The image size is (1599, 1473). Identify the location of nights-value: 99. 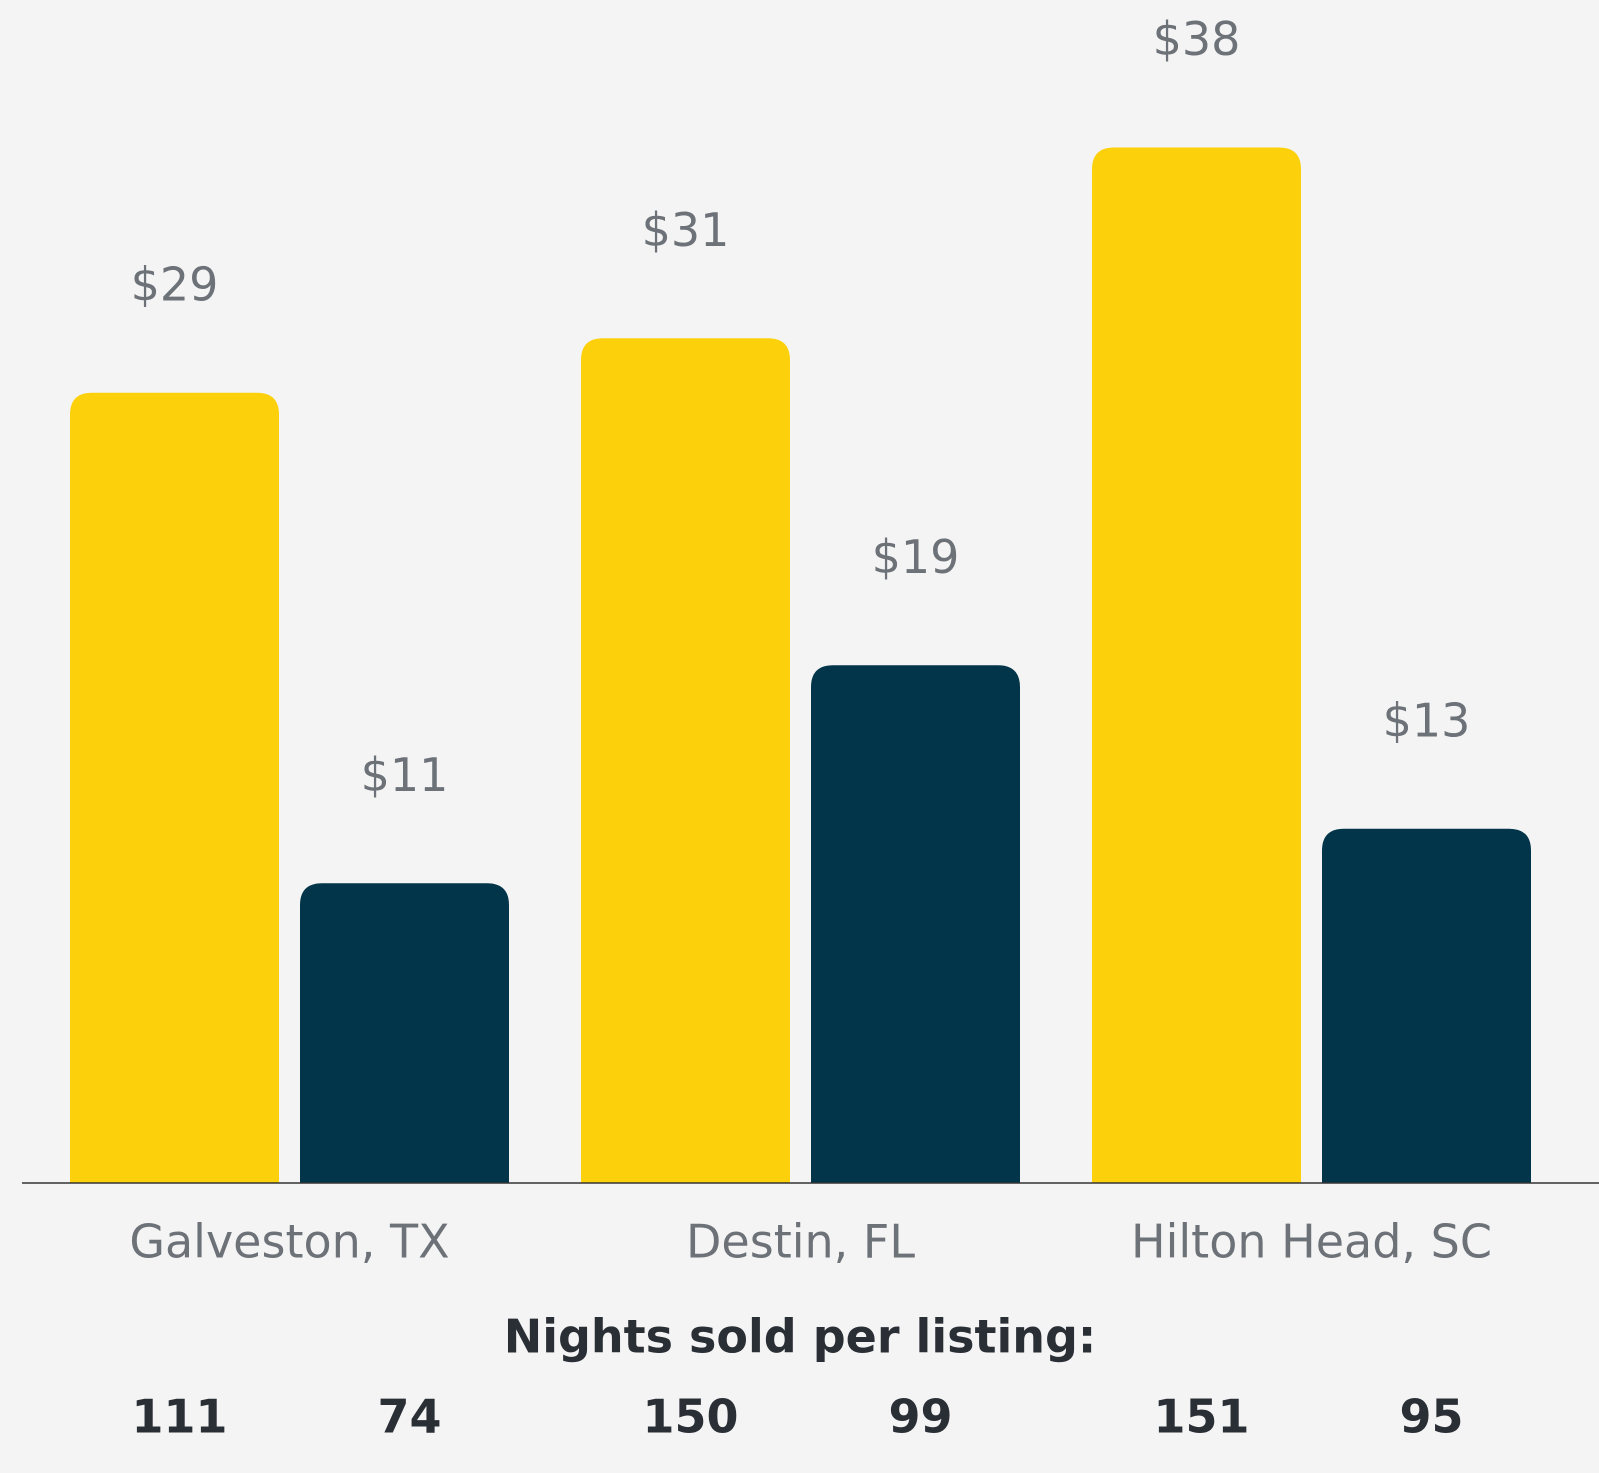
(920, 1417).